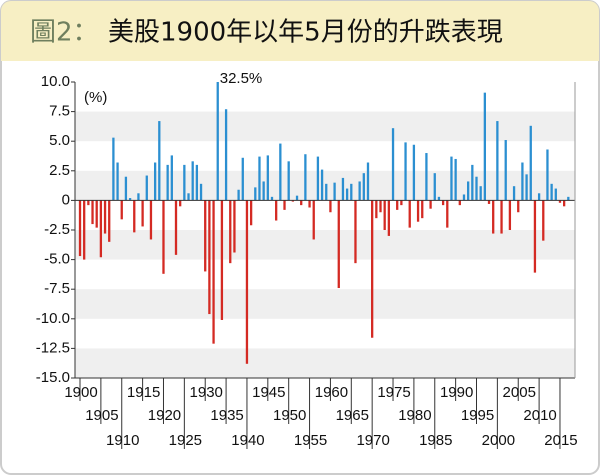  Describe the element at coordinates (53, 347) in the screenshot. I see `y-tick-label: -12.5` at that location.